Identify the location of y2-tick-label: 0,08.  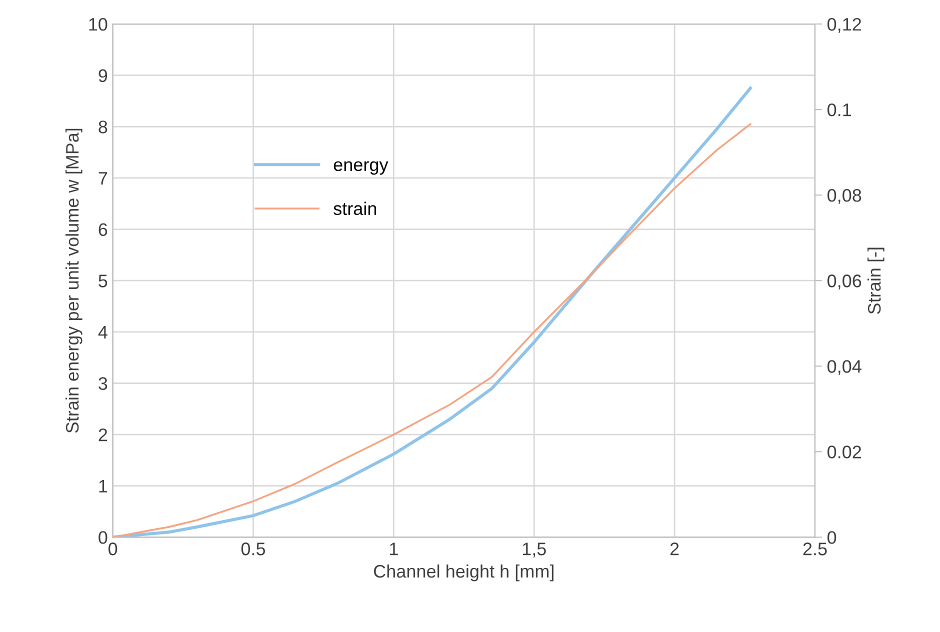
(844, 196).